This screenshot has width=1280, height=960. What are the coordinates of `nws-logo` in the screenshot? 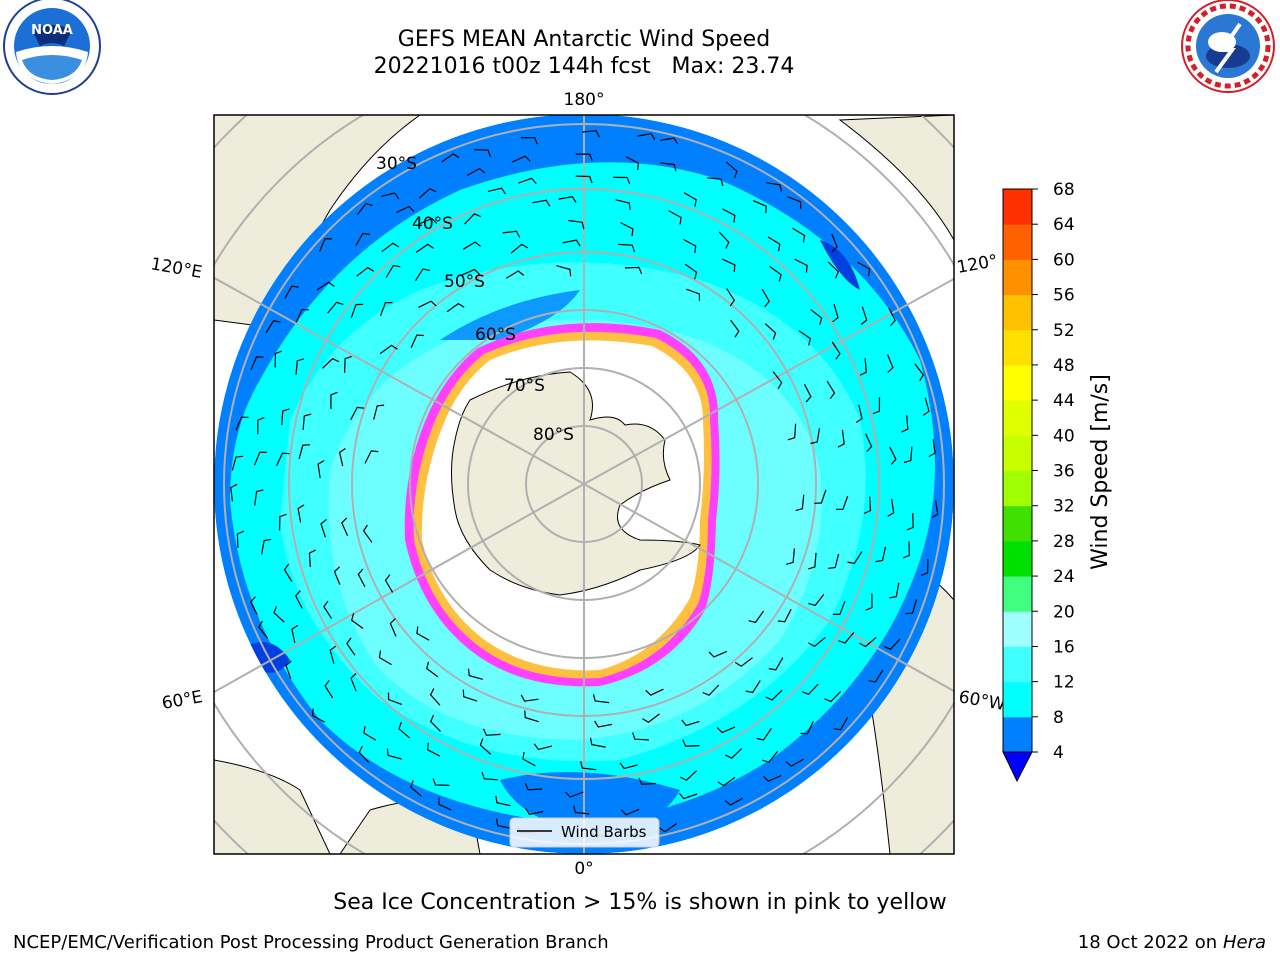 It's located at (1228, 46).